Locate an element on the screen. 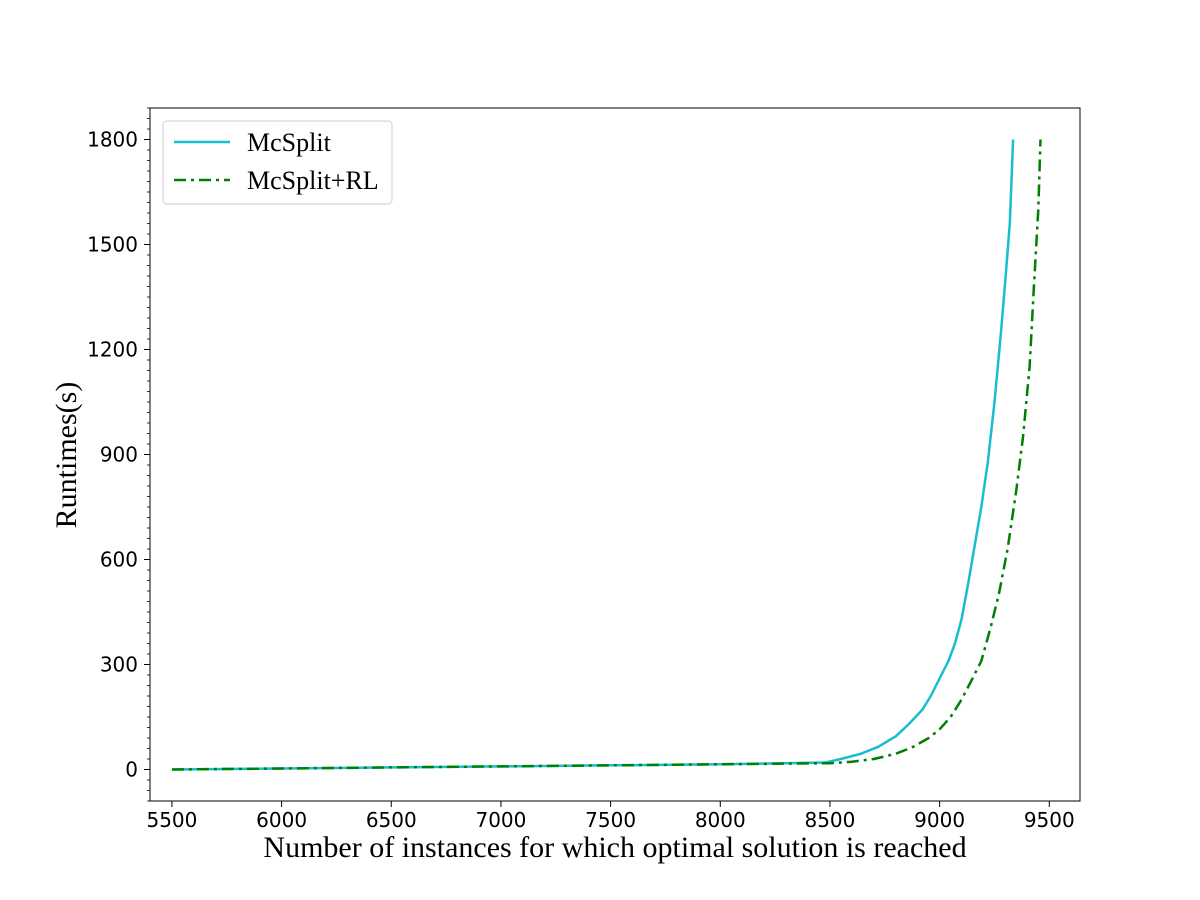 This screenshot has width=1200, height=900. y-tick-label: 1500 is located at coordinates (112, 245).